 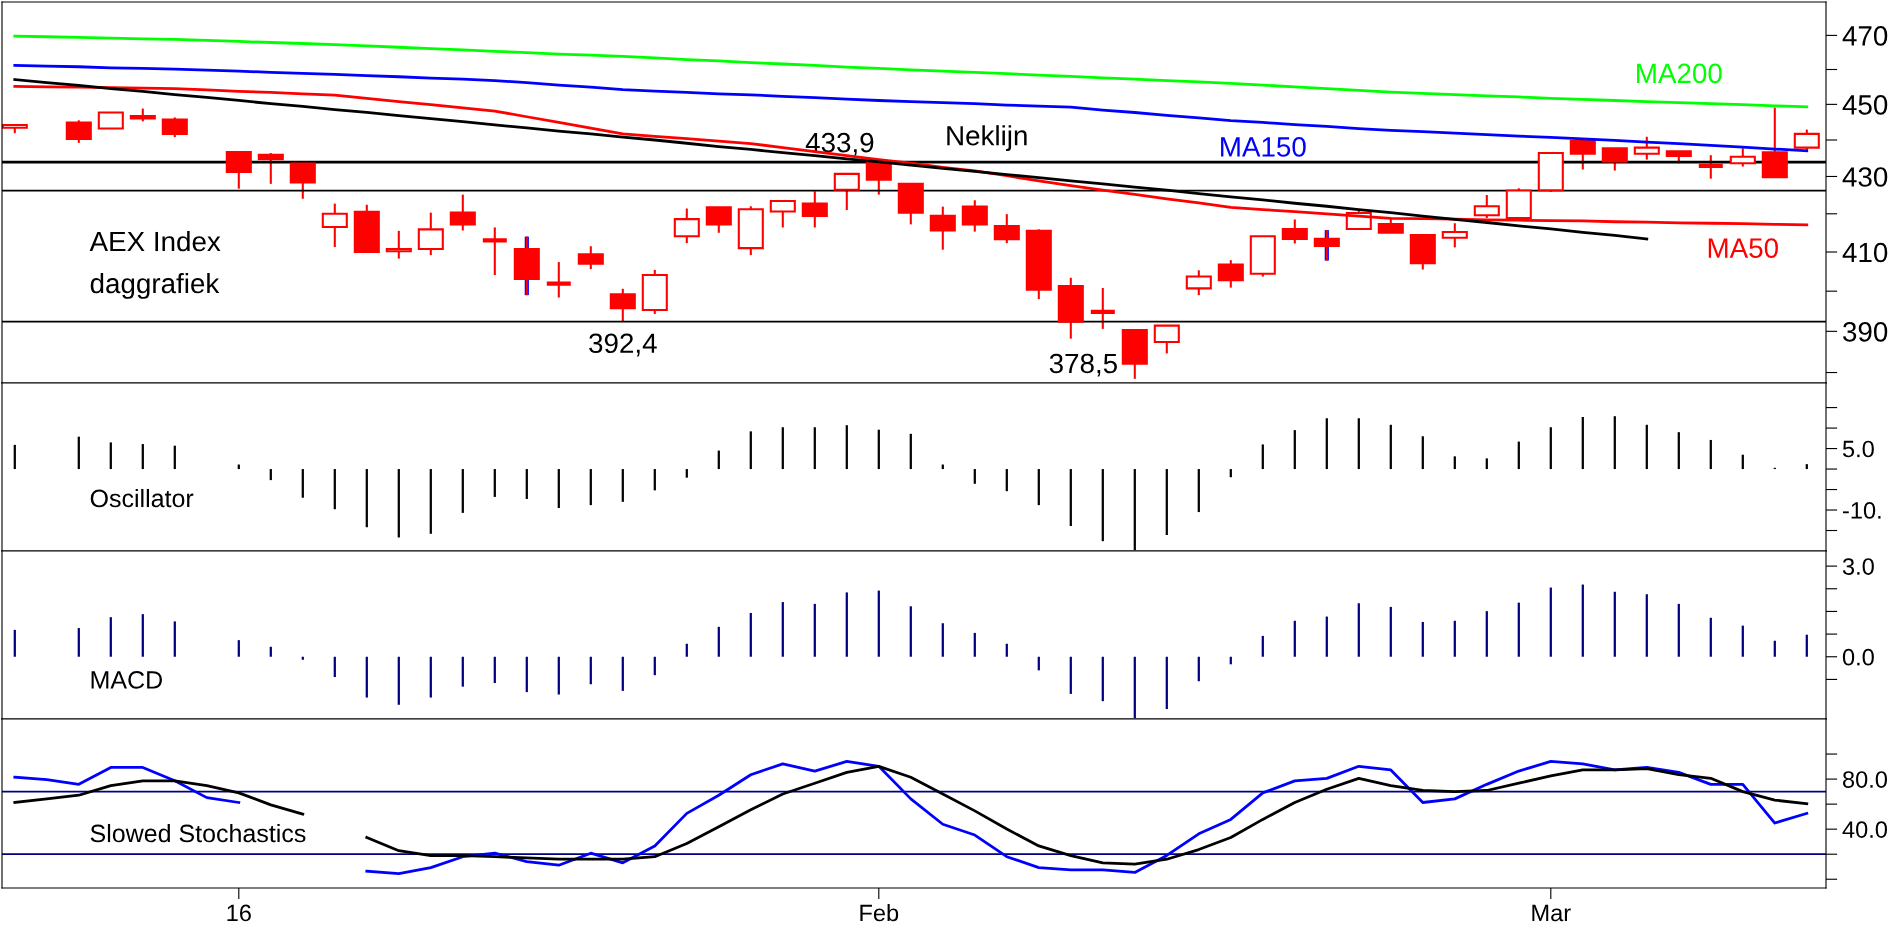 What do you see at coordinates (1743, 248) in the screenshot?
I see `series-label: MA50` at bounding box center [1743, 248].